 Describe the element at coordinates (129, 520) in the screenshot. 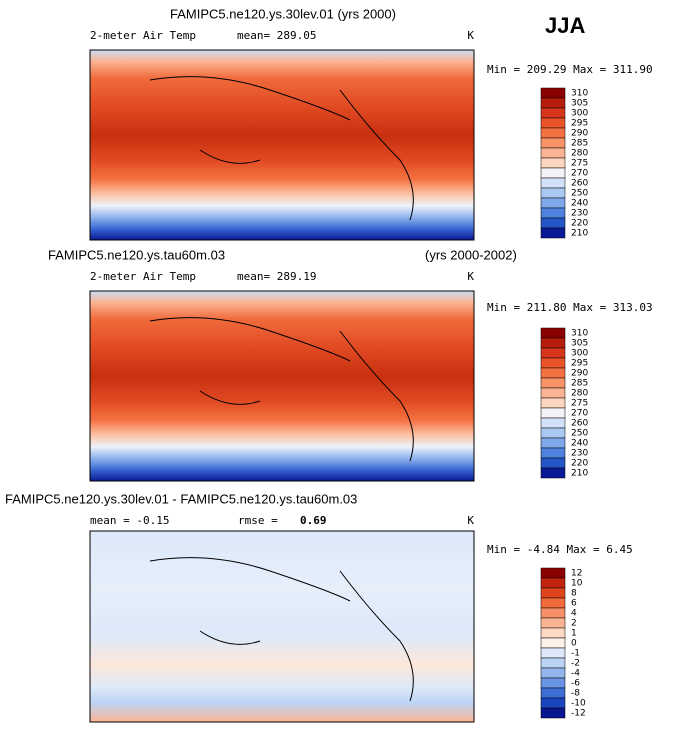

I see `mean-label: mean = -0.15` at that location.